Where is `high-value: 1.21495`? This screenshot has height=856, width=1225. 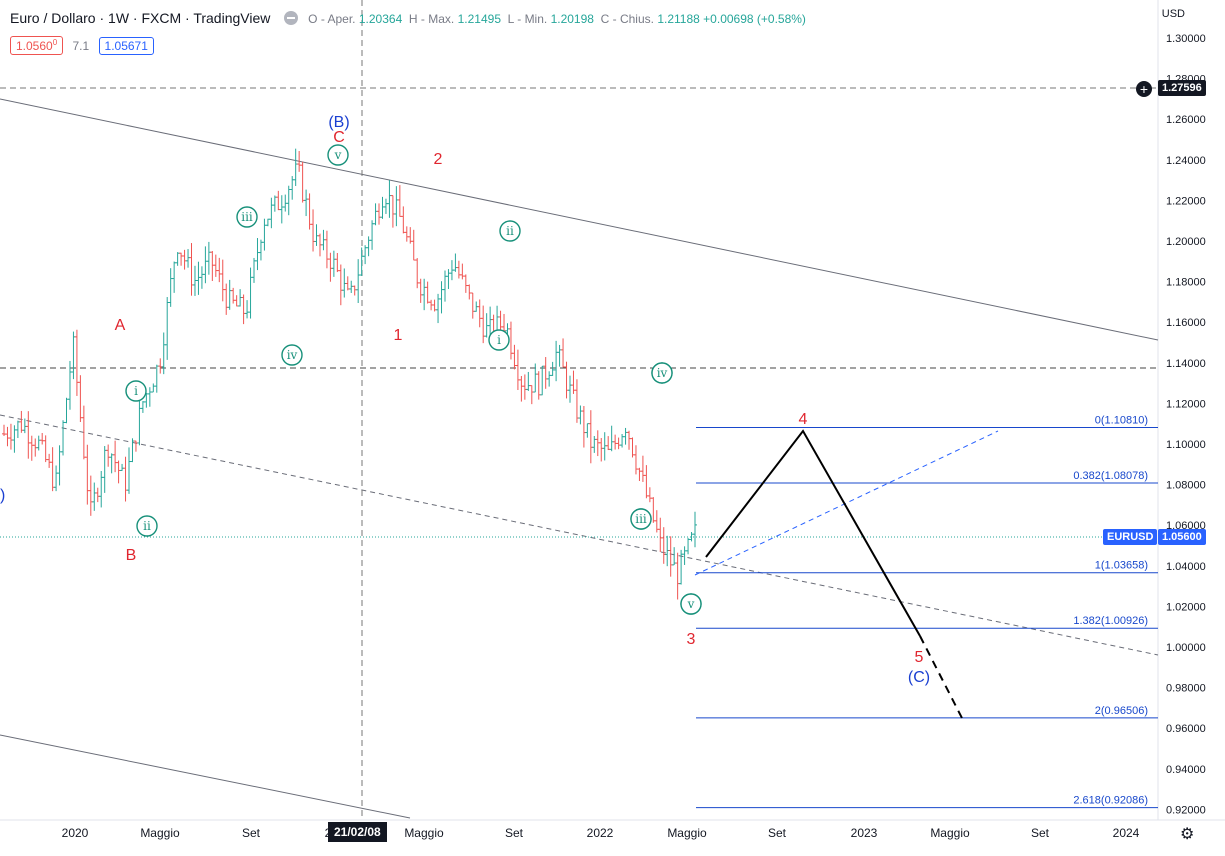
high-value: 1.21495 is located at coordinates (479, 19).